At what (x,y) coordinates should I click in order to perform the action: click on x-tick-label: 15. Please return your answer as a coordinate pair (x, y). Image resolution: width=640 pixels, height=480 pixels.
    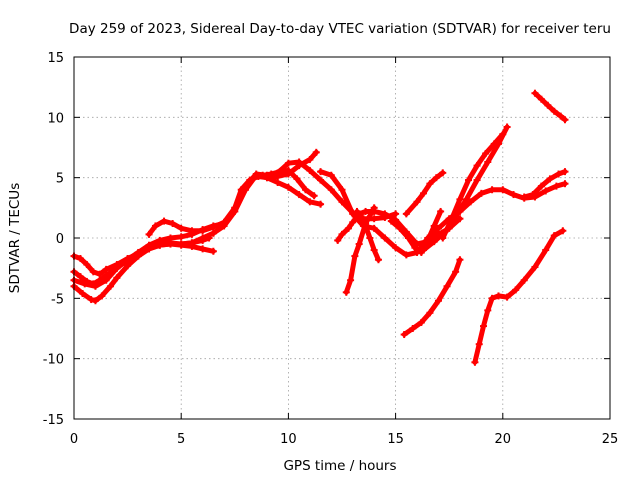
    Looking at the image, I should click on (395, 439).